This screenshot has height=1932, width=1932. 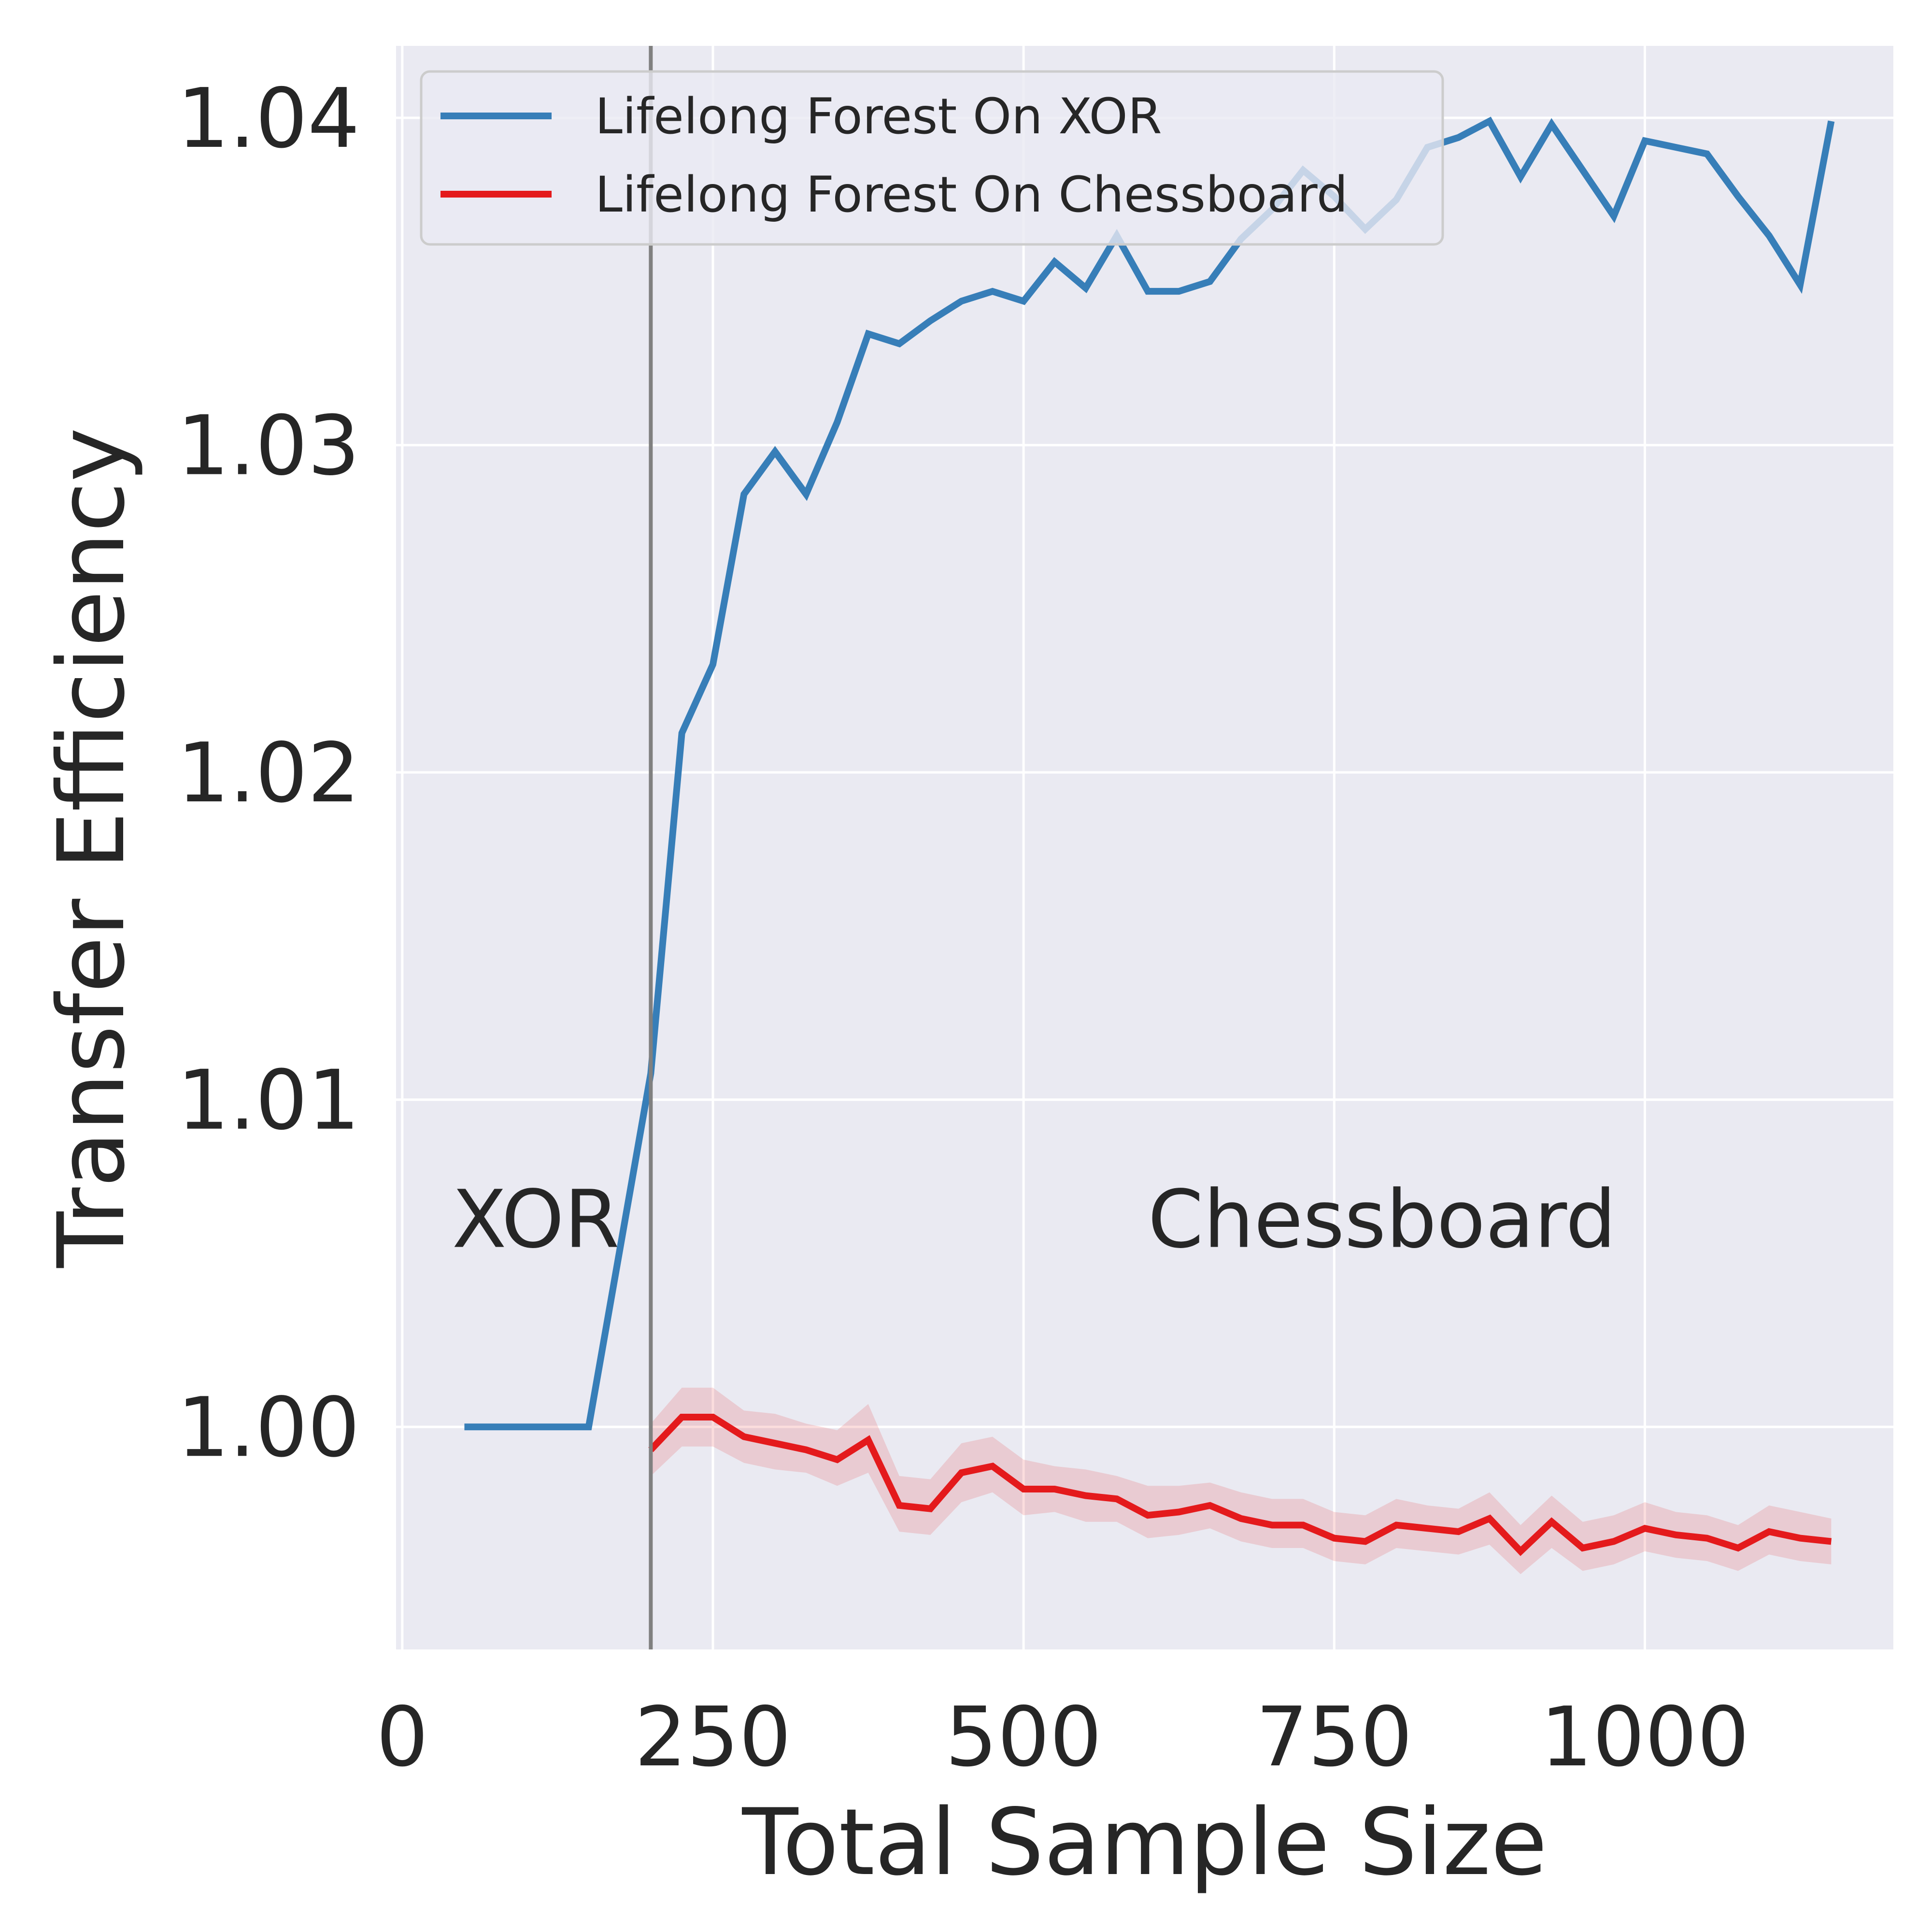 I want to click on legend-label: Lifelong Forest On XOR, so click(x=878, y=116).